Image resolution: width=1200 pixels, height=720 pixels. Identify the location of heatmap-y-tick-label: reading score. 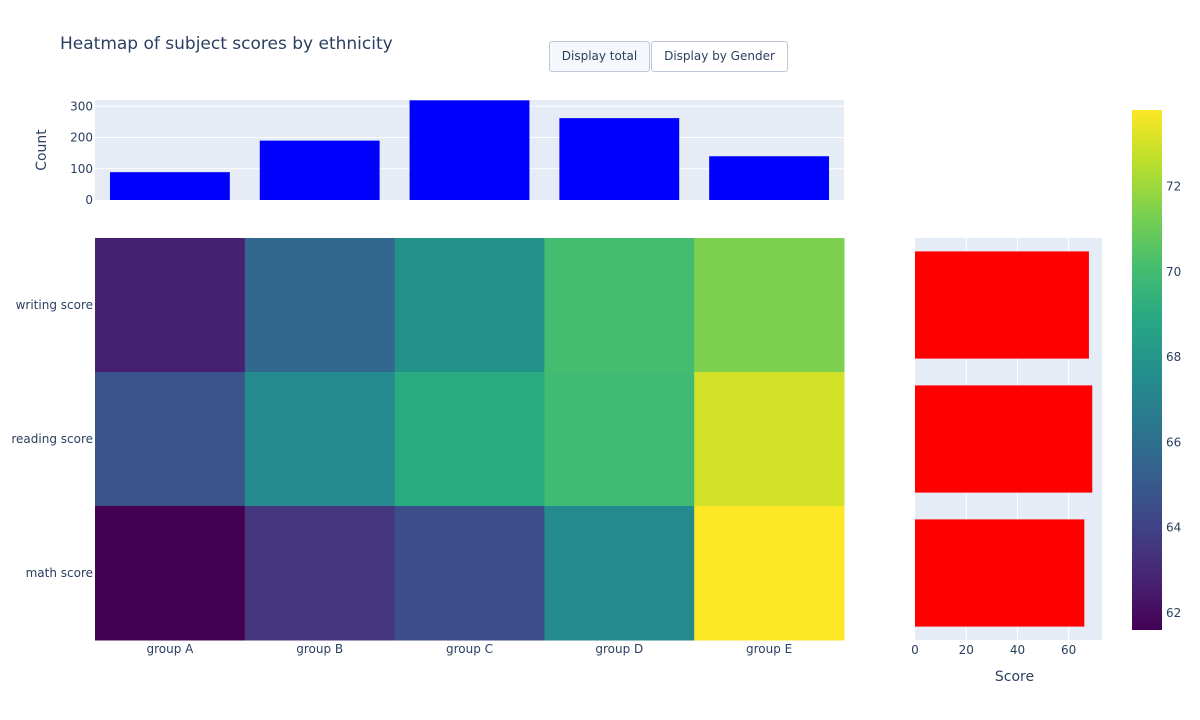
(52, 439).